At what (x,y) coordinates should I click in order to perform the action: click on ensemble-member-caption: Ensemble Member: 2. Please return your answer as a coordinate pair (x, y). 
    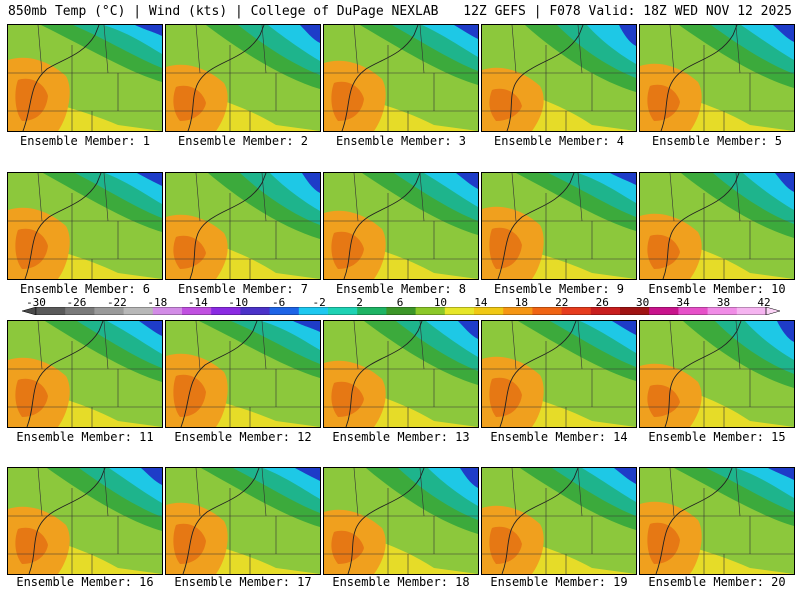
    Looking at the image, I should click on (243, 141).